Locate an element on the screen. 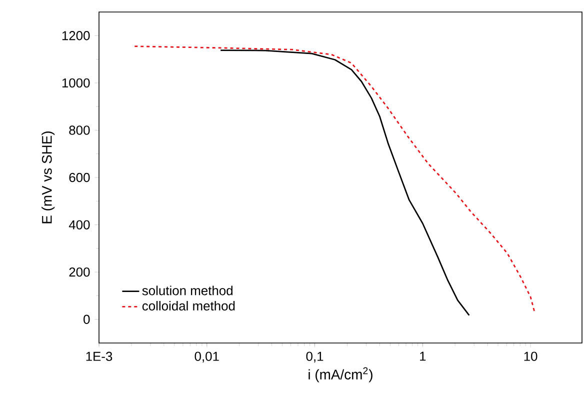  x-tick-label: 1 is located at coordinates (423, 356).